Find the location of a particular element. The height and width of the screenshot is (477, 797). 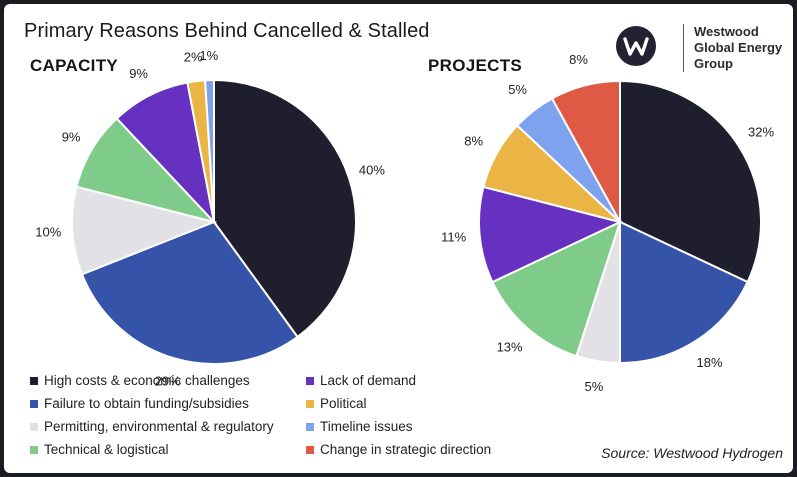

legend-item-technical: Technical & logistical is located at coordinates (99, 449).